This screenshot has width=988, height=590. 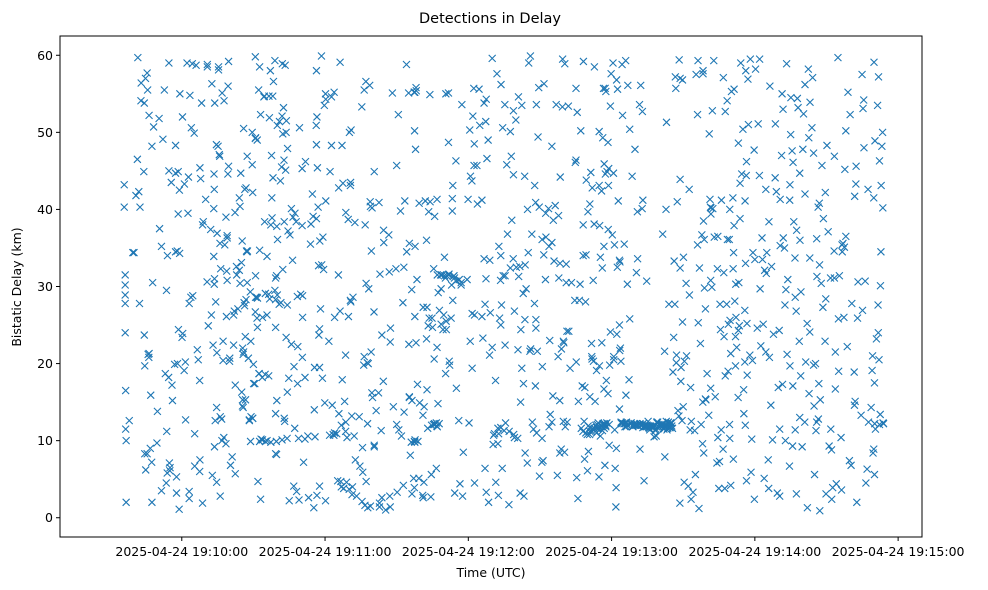 What do you see at coordinates (611, 551) in the screenshot?
I see `x-tick-label: 2025-04-24 19:13:00` at bounding box center [611, 551].